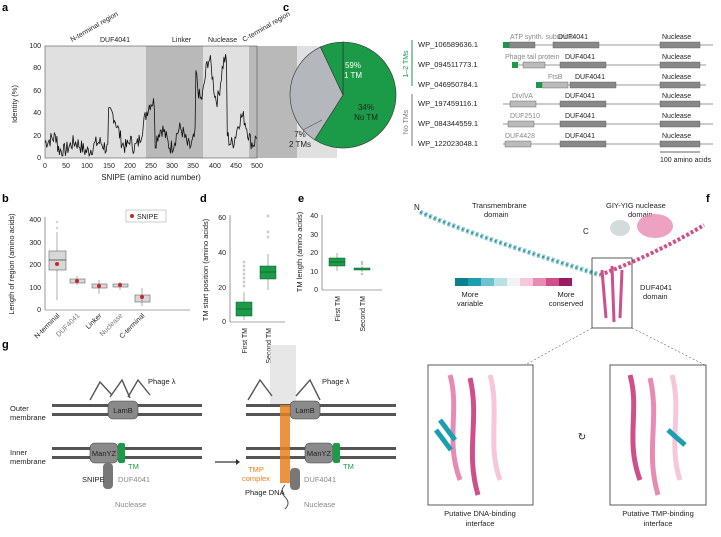  What do you see at coordinates (366, 117) in the screenshot?
I see `pie-label-notm-sub: No TM` at bounding box center [366, 117].